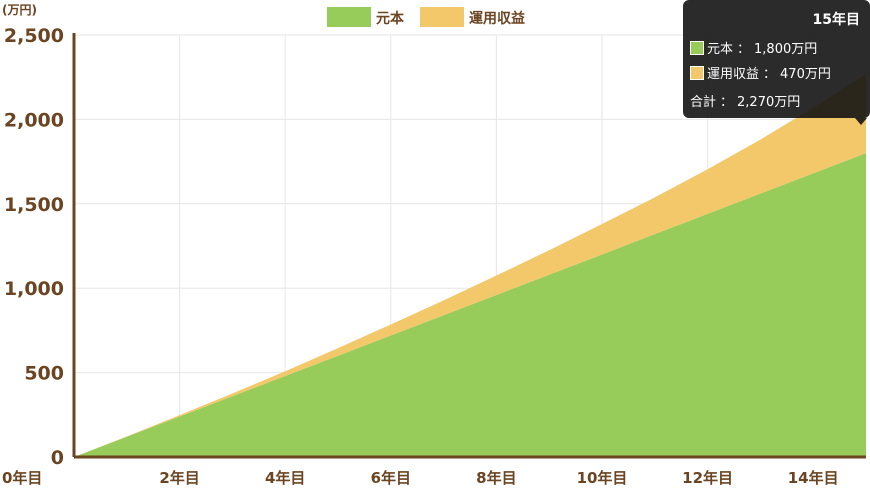 Image resolution: width=870 pixels, height=489 pixels. I want to click on legend: 元本 運用収益, so click(426, 17).